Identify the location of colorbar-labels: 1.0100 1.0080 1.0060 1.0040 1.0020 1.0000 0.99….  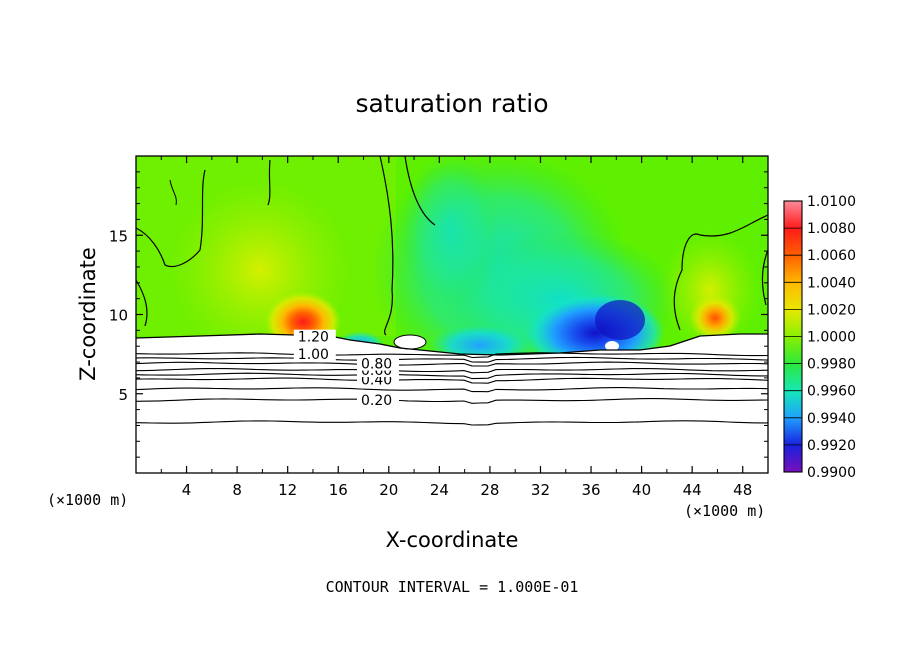
(831, 337).